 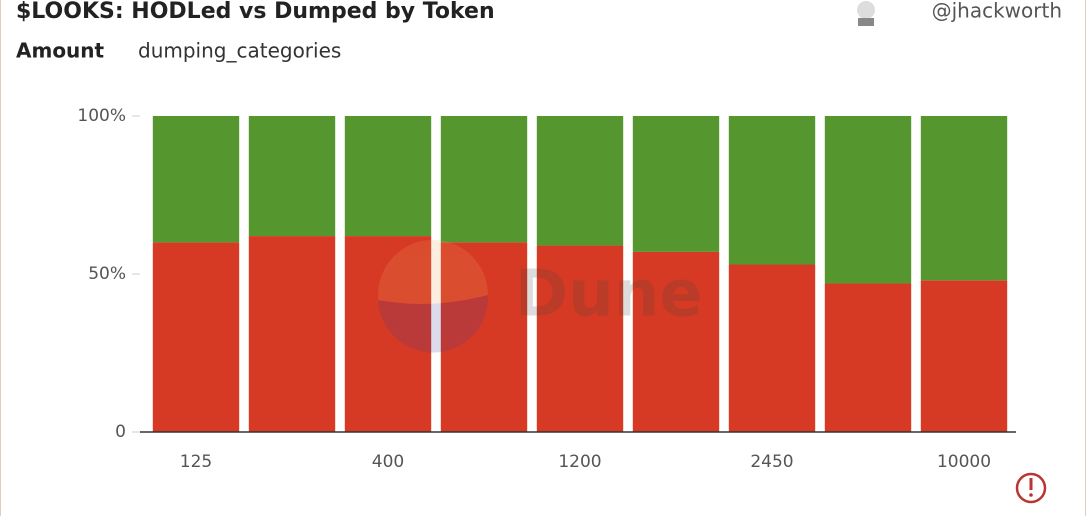 What do you see at coordinates (255, 12) in the screenshot?
I see `chart-title: $LOOKS: HODLed vs Dumped by Token` at bounding box center [255, 12].